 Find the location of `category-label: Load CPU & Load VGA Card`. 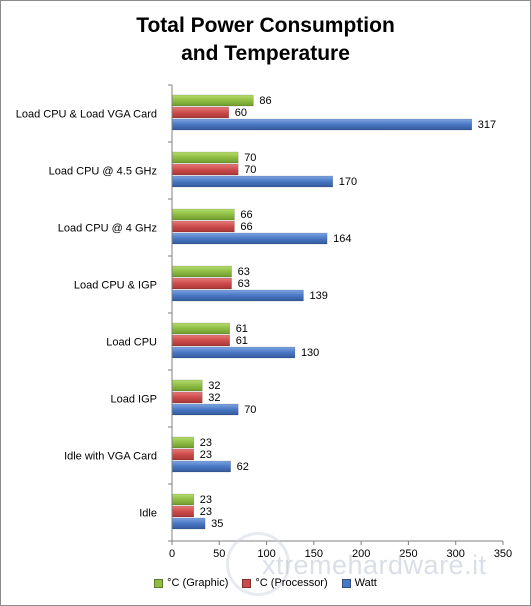

category-label: Load CPU & Load VGA Card is located at coordinates (86, 114).